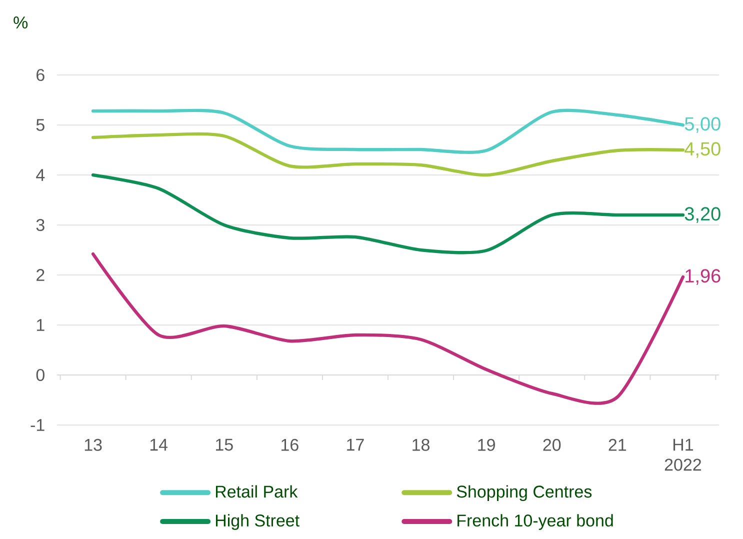 The image size is (743, 539). What do you see at coordinates (421, 444) in the screenshot?
I see `x-tick-label: 18` at bounding box center [421, 444].